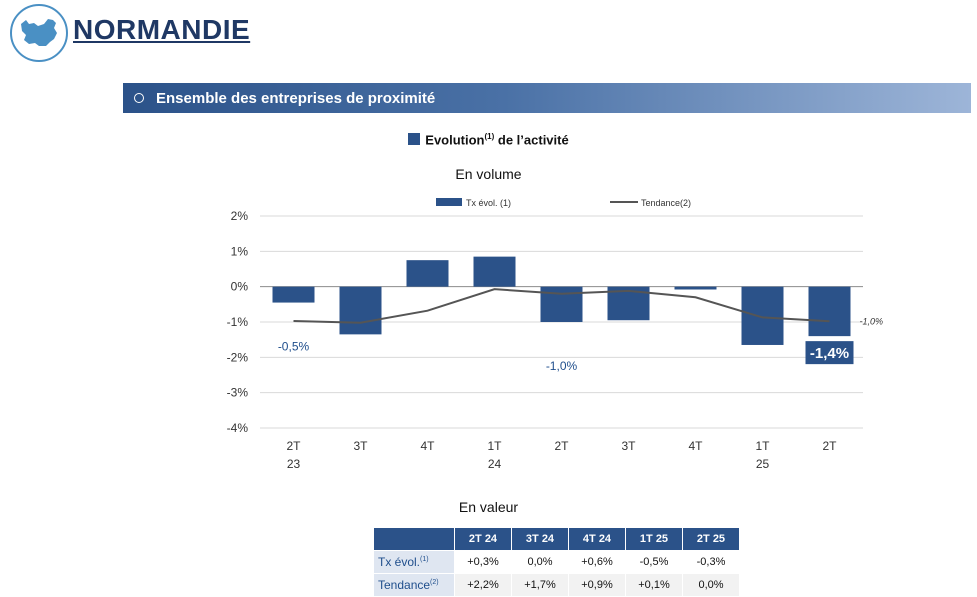  I want to click on x-tick-label-year: 23, so click(294, 464).